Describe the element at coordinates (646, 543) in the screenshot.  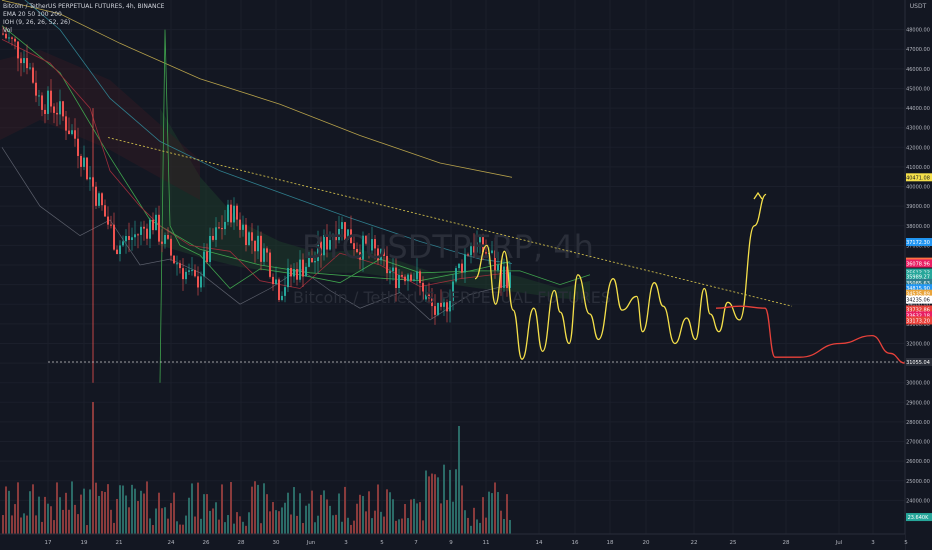
I see `x-tick-label: 20` at that location.